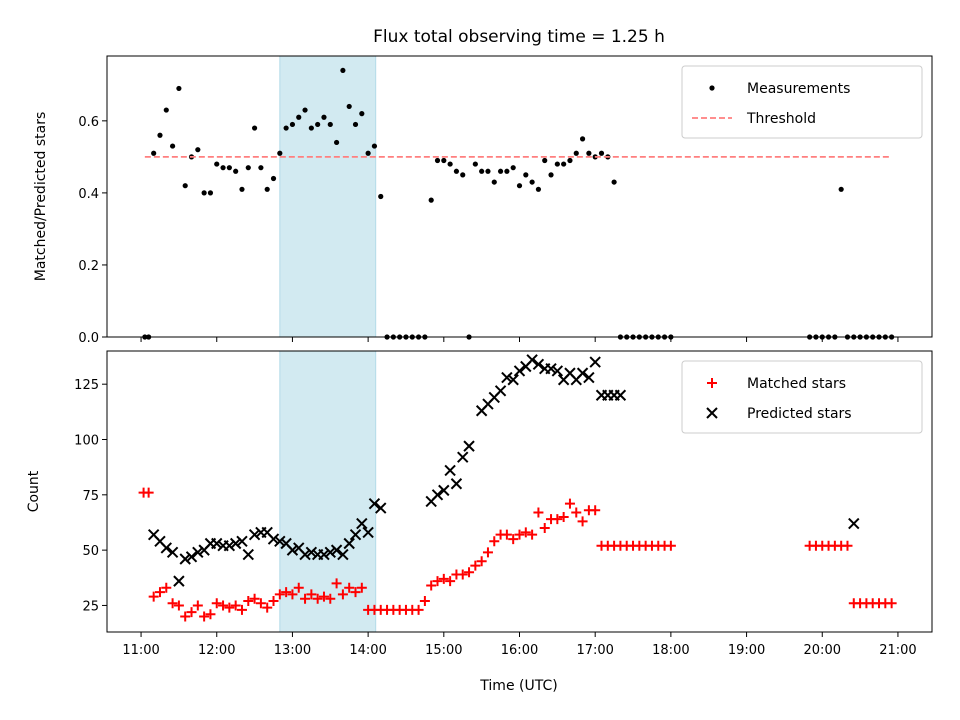  I want to click on y-tick-label: 0.0, so click(88, 338).